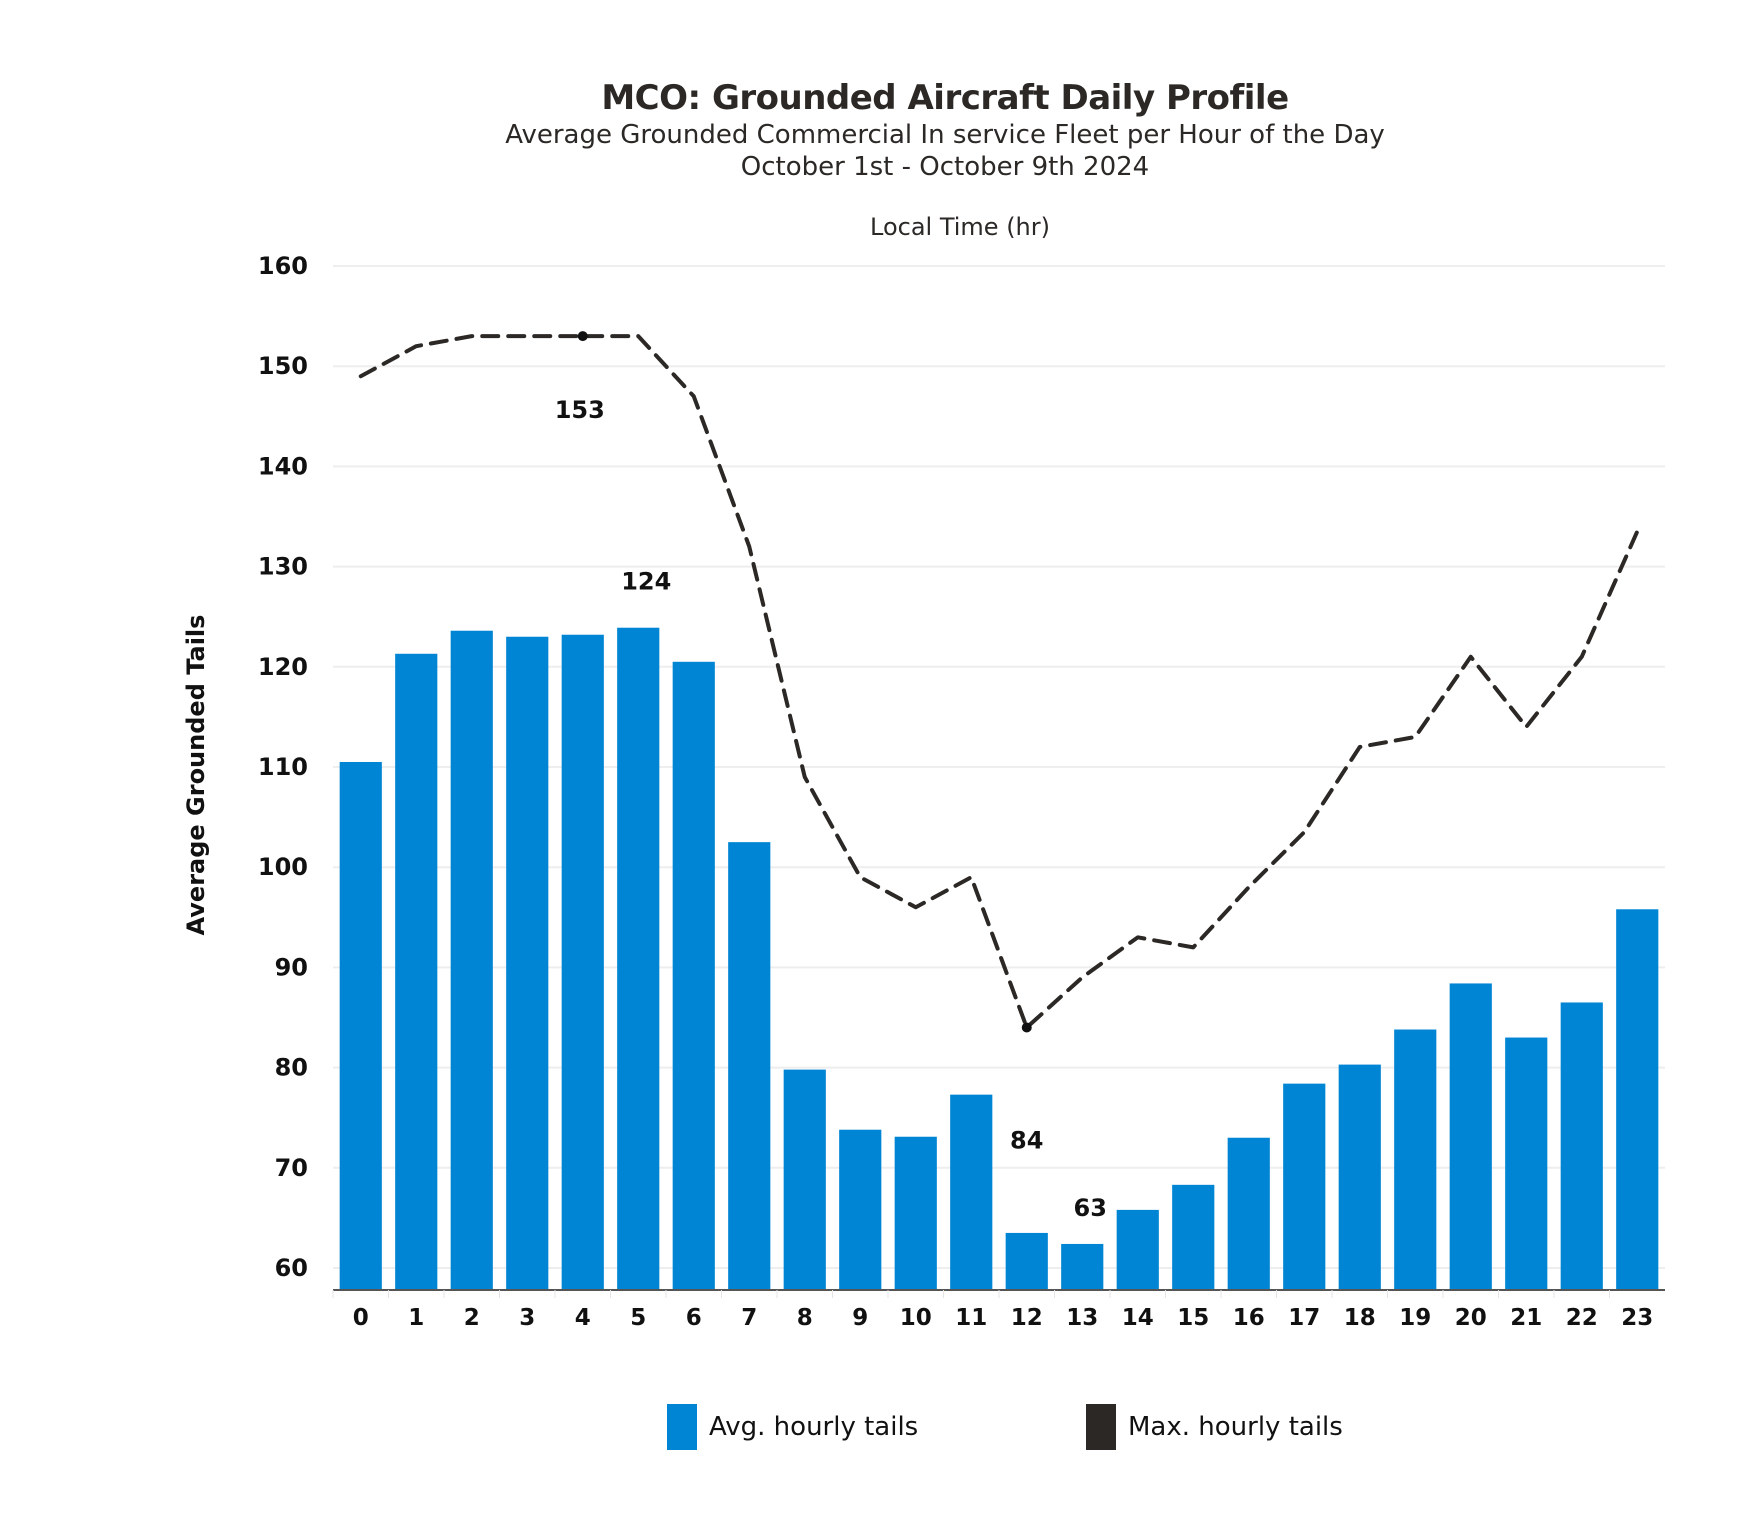 This screenshot has height=1519, width=1750. I want to click on legend-label-avg: Avg. hourly tails, so click(814, 1427).